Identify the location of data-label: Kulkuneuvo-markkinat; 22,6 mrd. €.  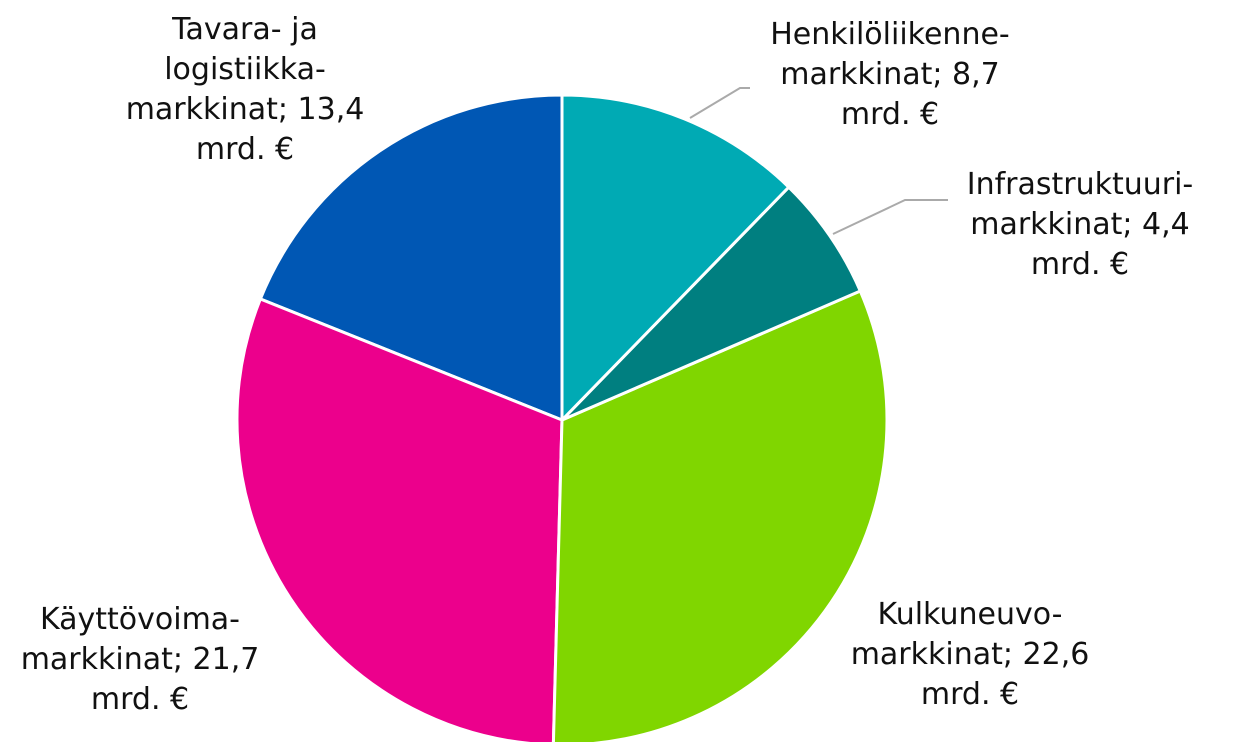
(970, 654).